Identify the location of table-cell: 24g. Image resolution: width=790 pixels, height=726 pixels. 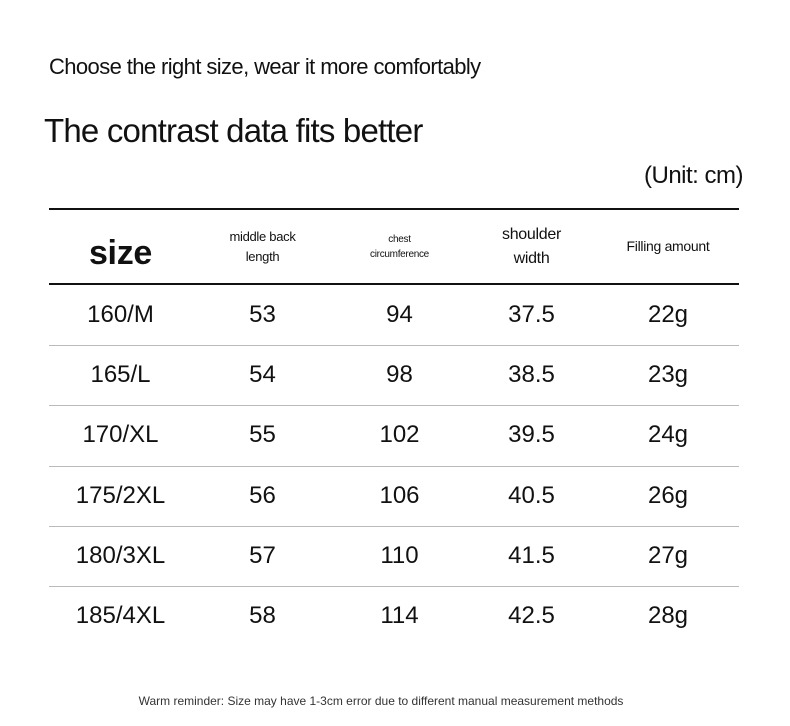
(668, 435).